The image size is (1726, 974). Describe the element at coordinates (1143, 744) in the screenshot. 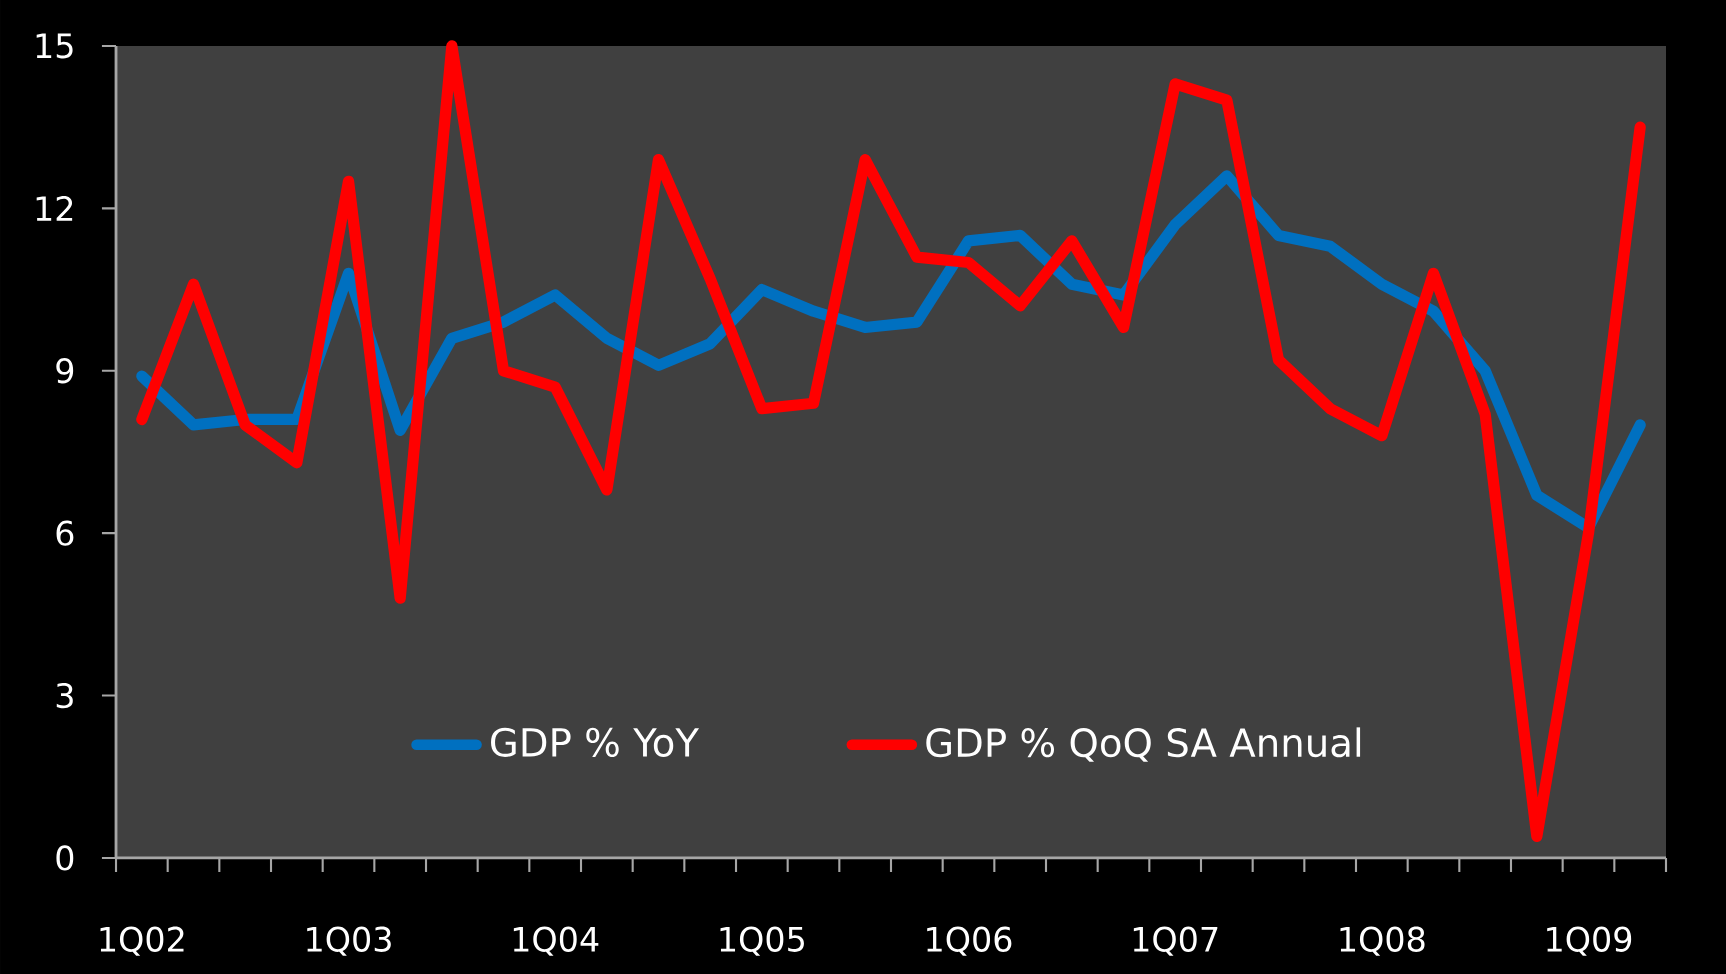

I see `legend-label: GDP % QoQ SA Annual` at that location.